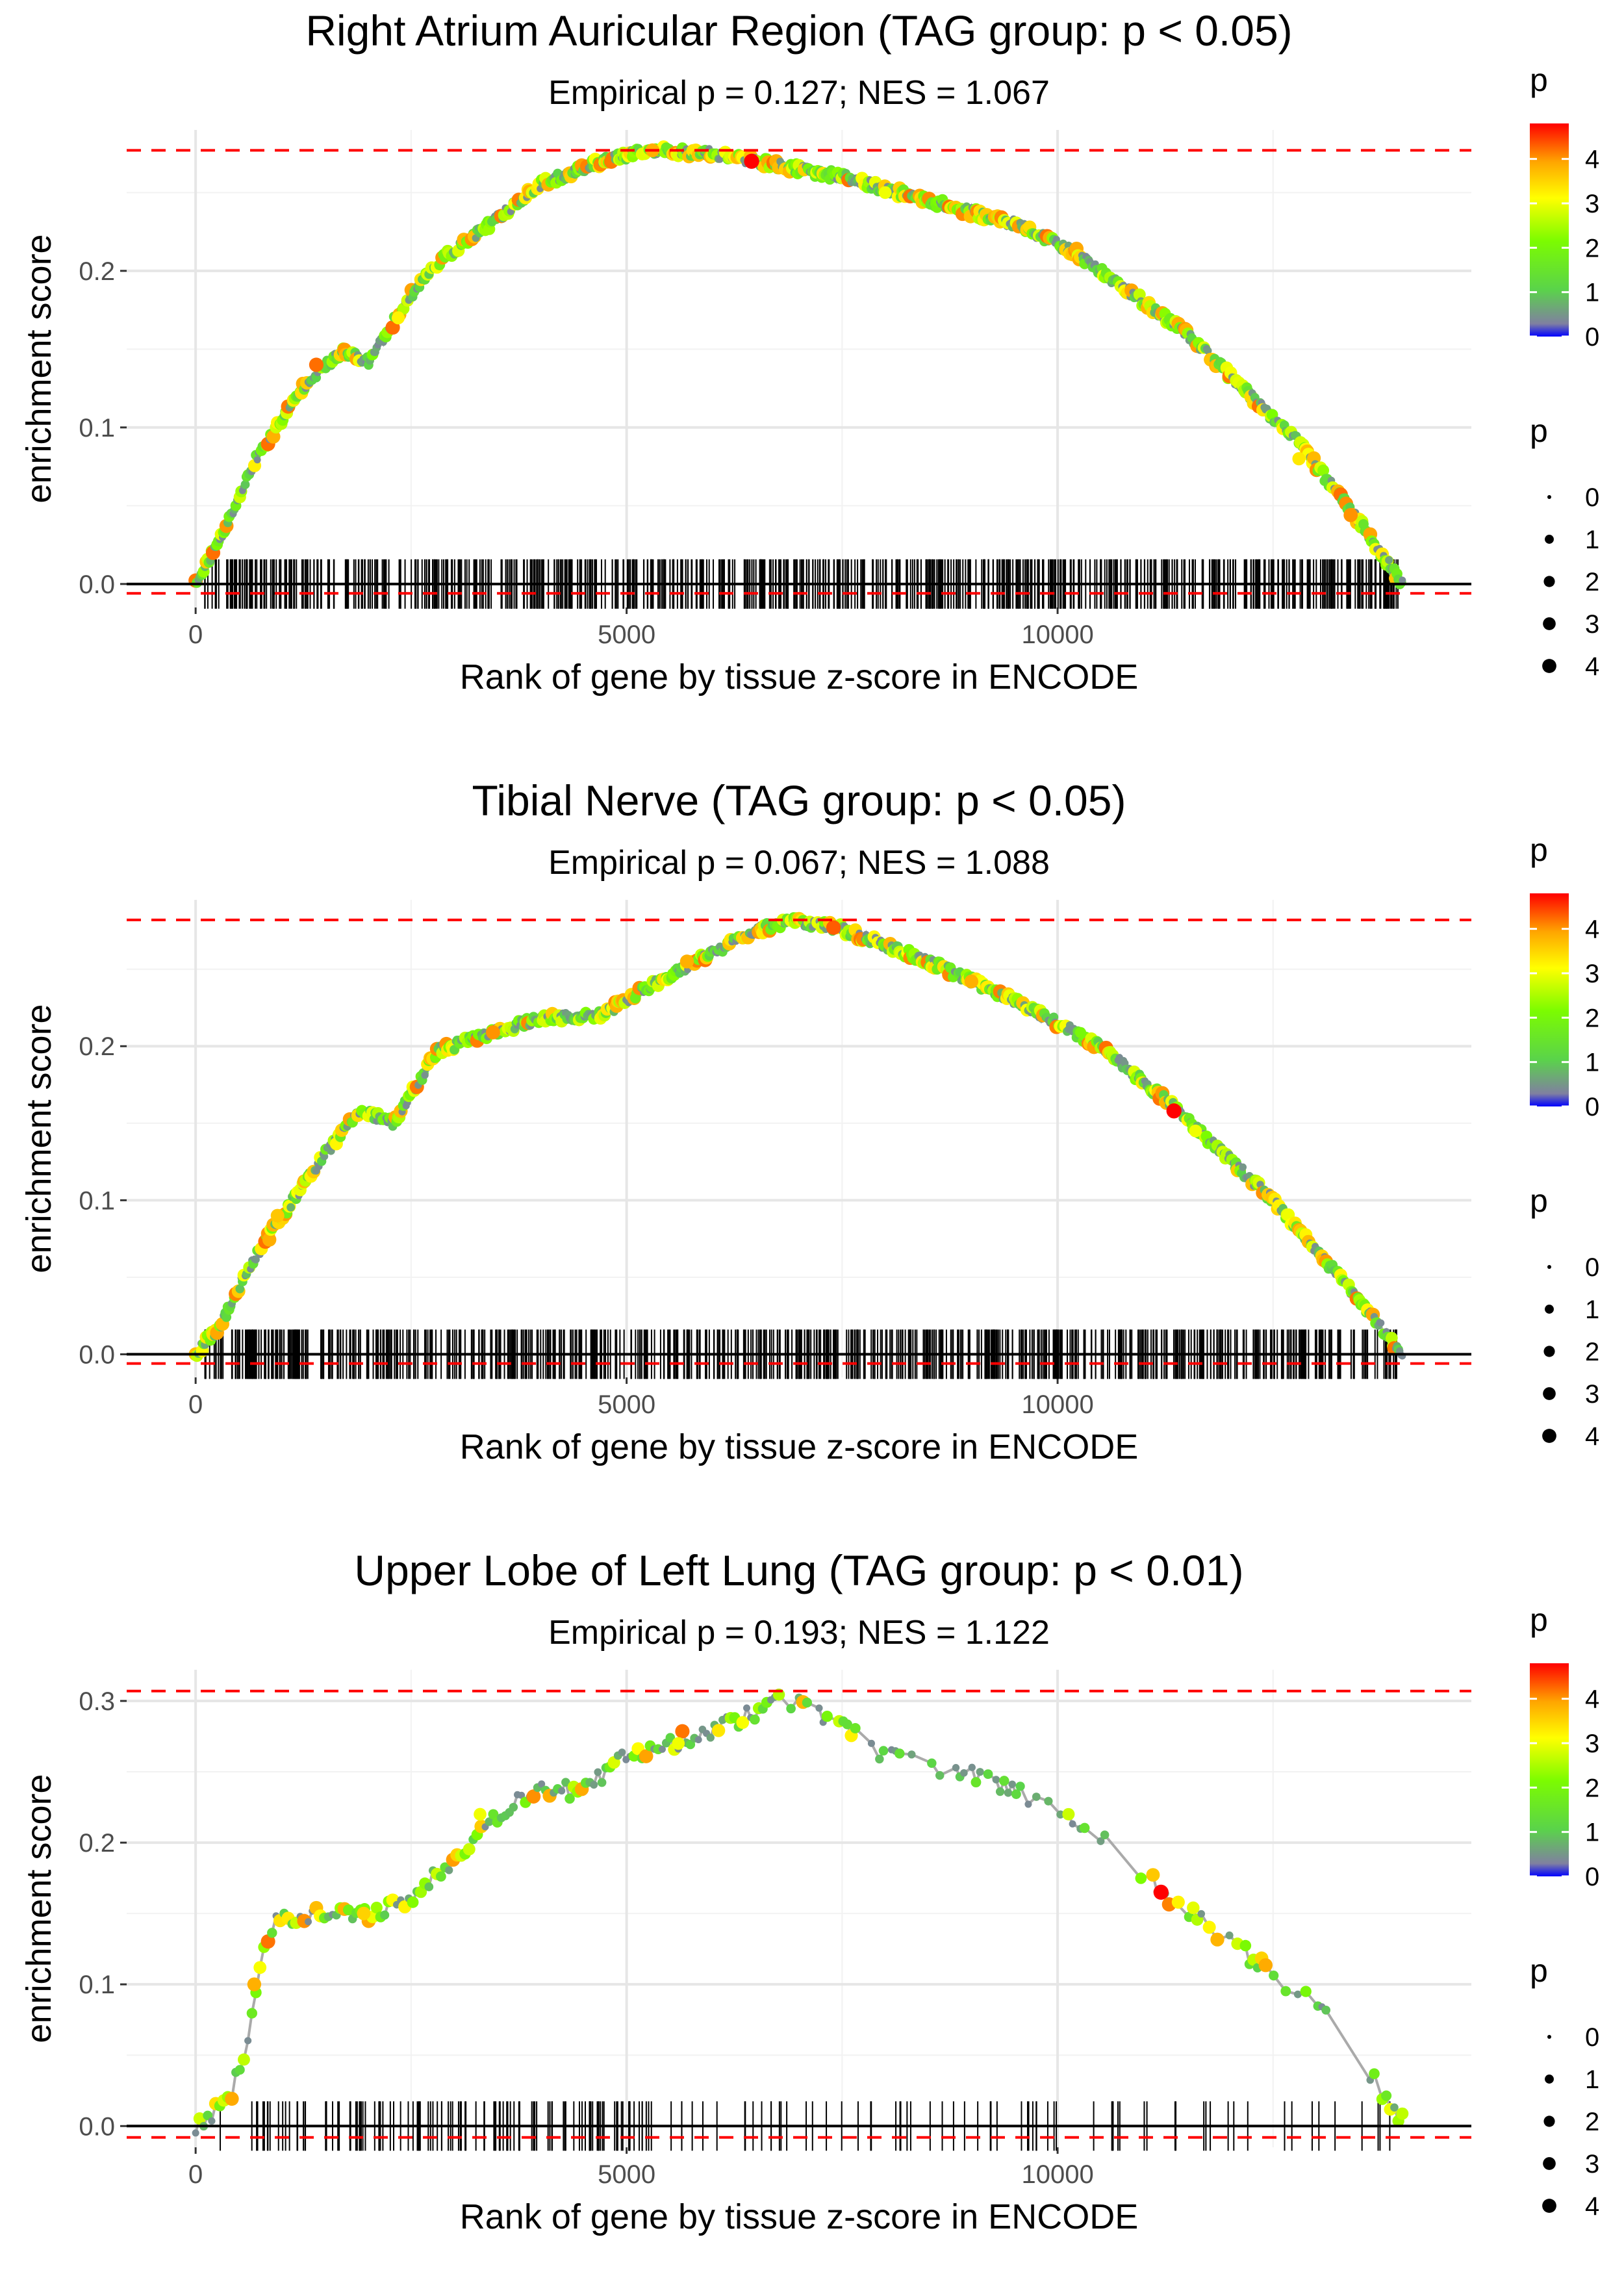 This screenshot has height=2274, width=1624. What do you see at coordinates (195, 2174) in the screenshot?
I see `x-tick-label: 0` at bounding box center [195, 2174].